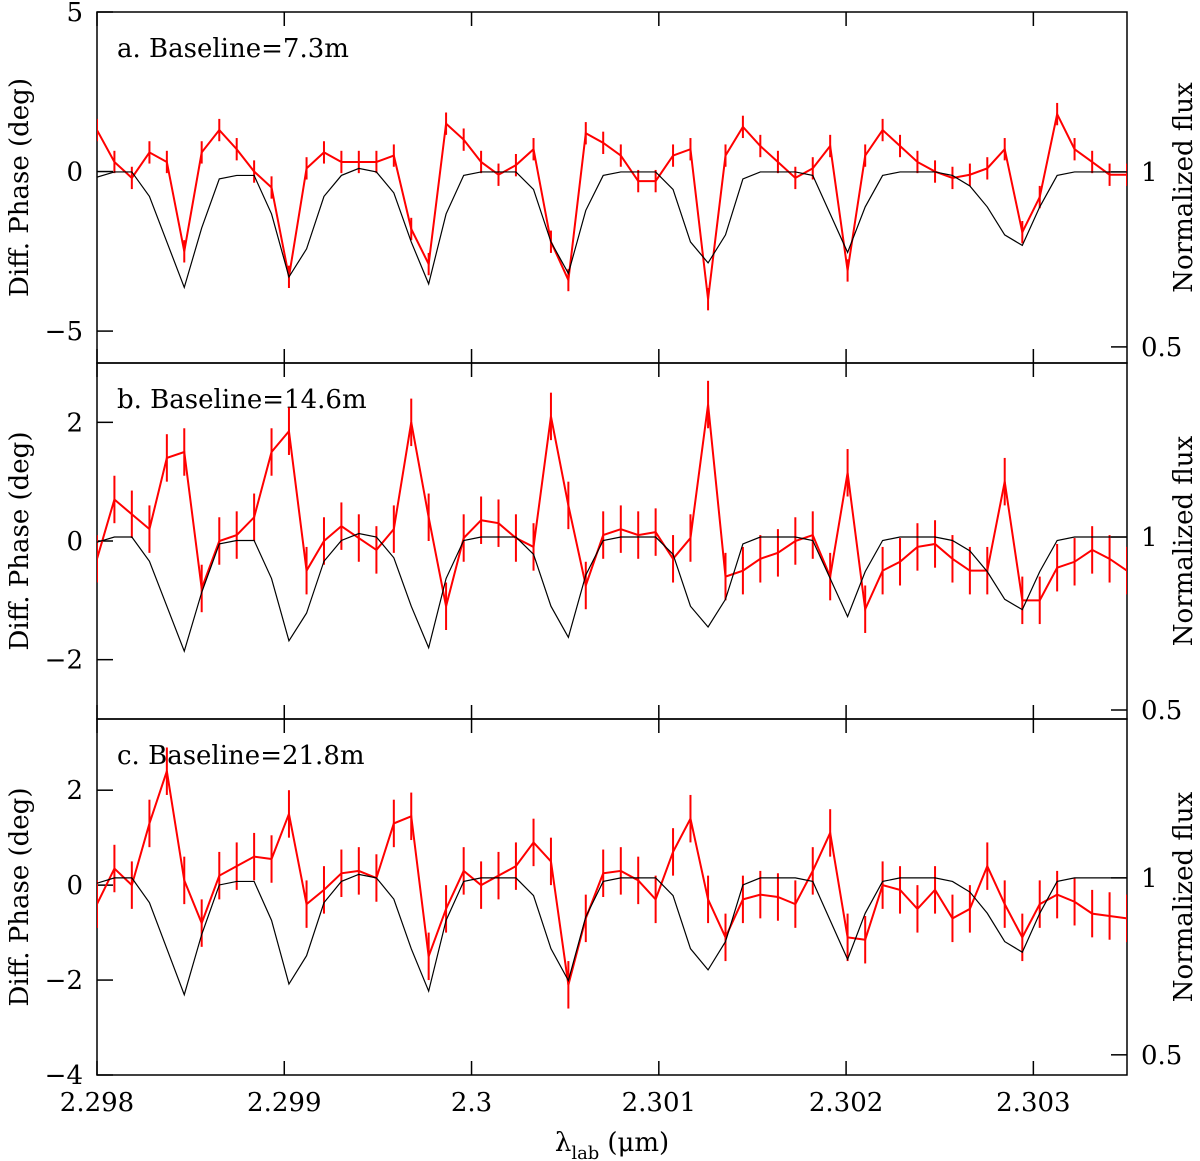 The height and width of the screenshot is (1161, 1200). I want to click on panel-title: a. Baseline=7.3m, so click(233, 49).